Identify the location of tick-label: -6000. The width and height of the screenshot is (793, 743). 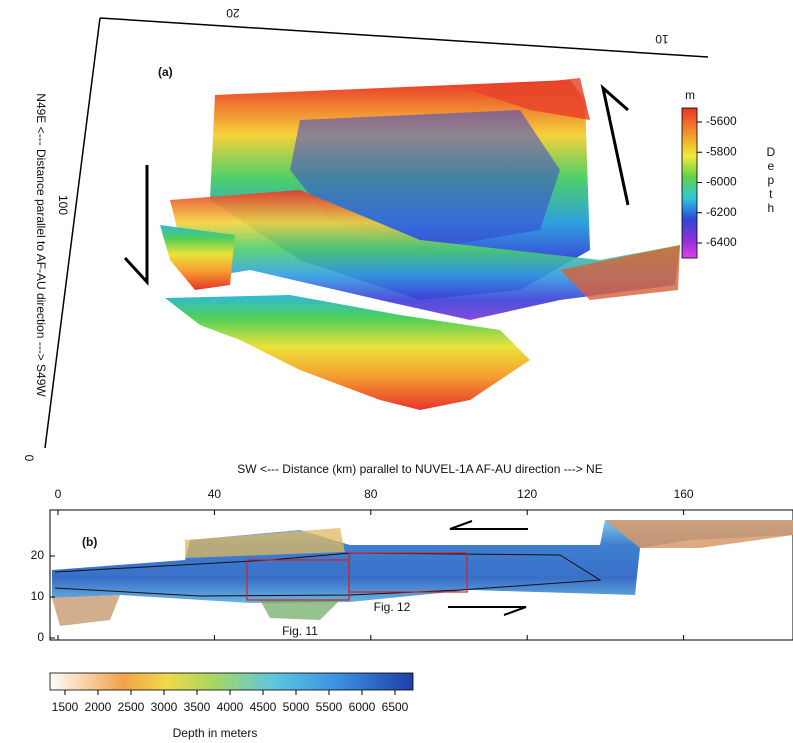
(721, 182).